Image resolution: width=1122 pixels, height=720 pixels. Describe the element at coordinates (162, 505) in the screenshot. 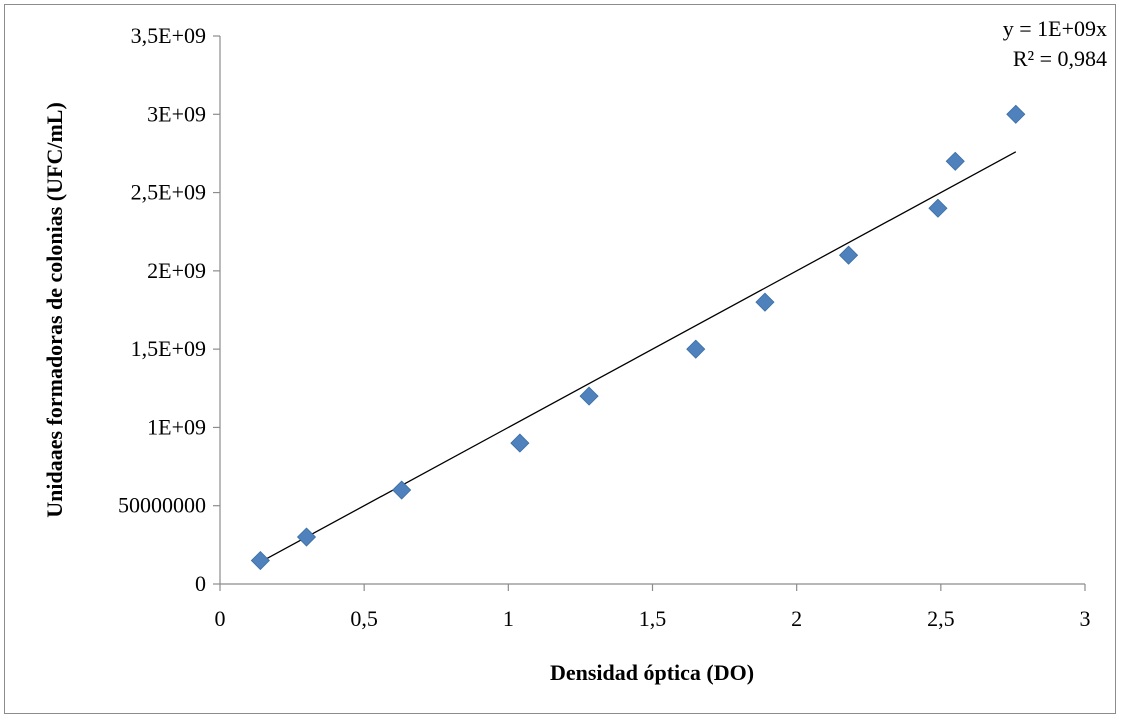

I see `y-tick-label: 50000000` at that location.